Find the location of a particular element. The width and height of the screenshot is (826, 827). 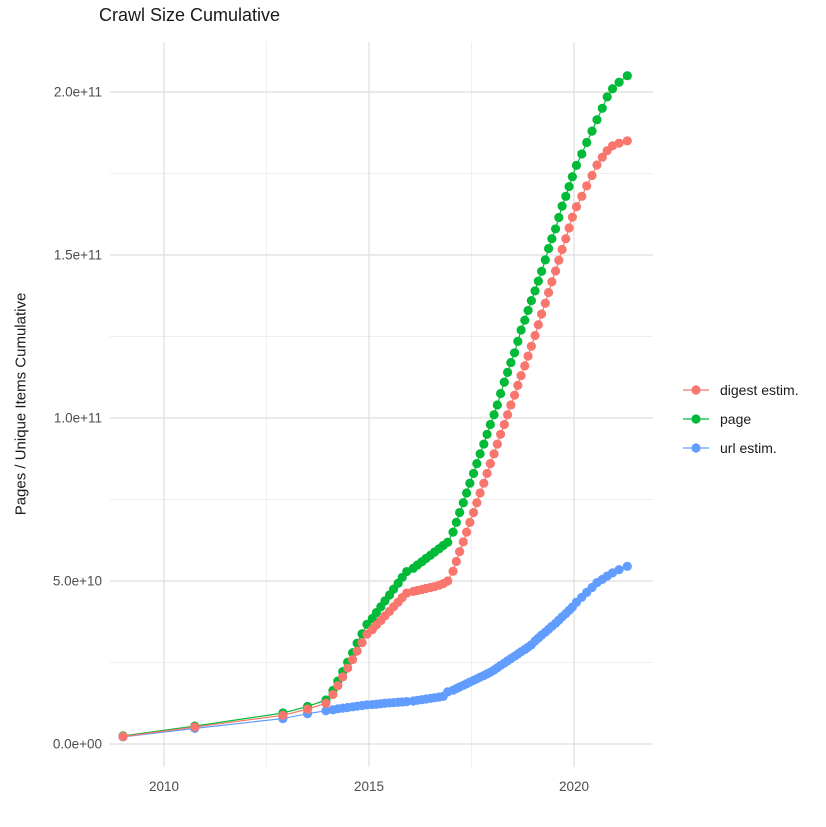

legend-item-digest-estim: digest estim. is located at coordinates (740, 389).